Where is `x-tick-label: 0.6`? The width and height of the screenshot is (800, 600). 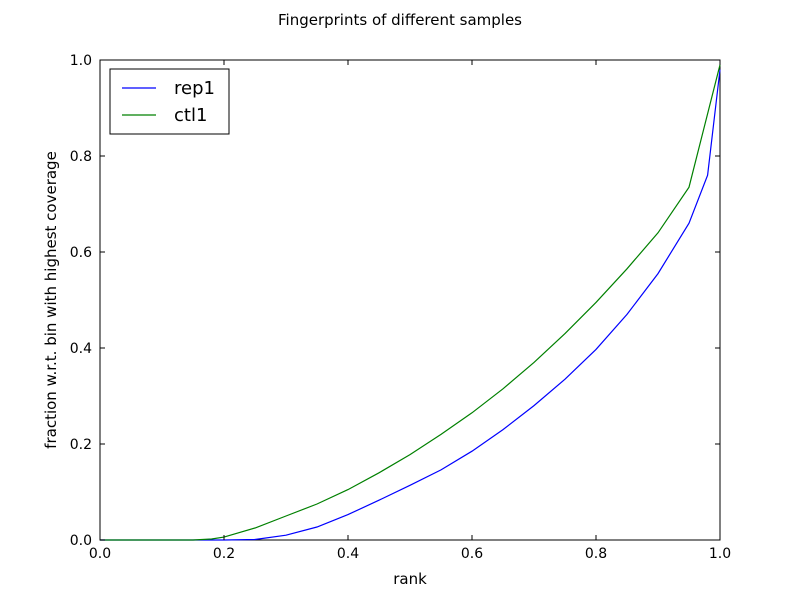 x-tick-label: 0.6 is located at coordinates (472, 554).